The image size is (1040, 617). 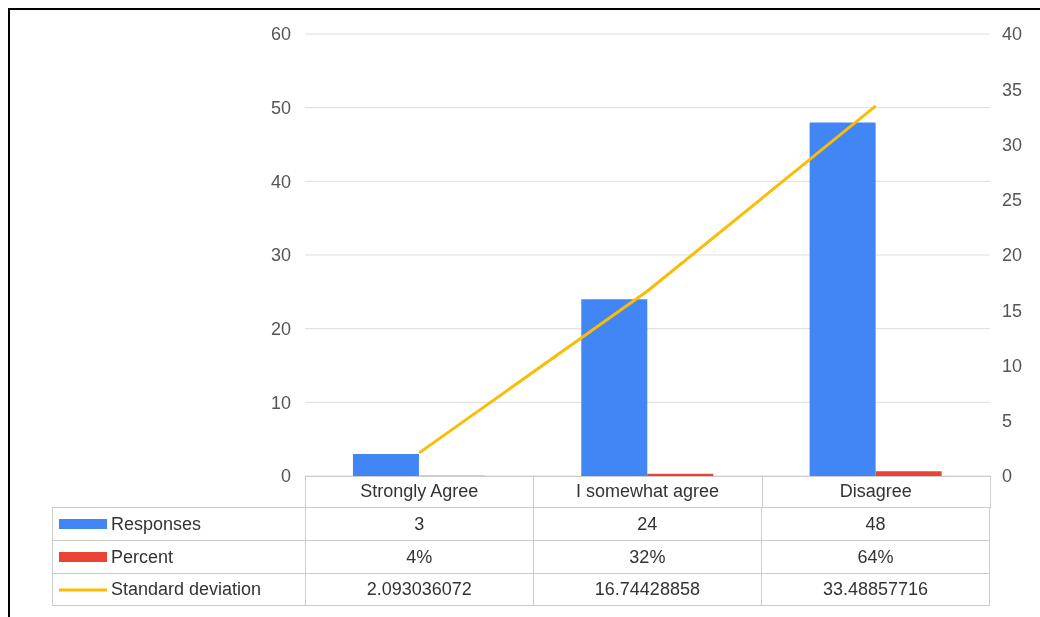 I want to click on data-label: 33.48857716, so click(x=876, y=589).